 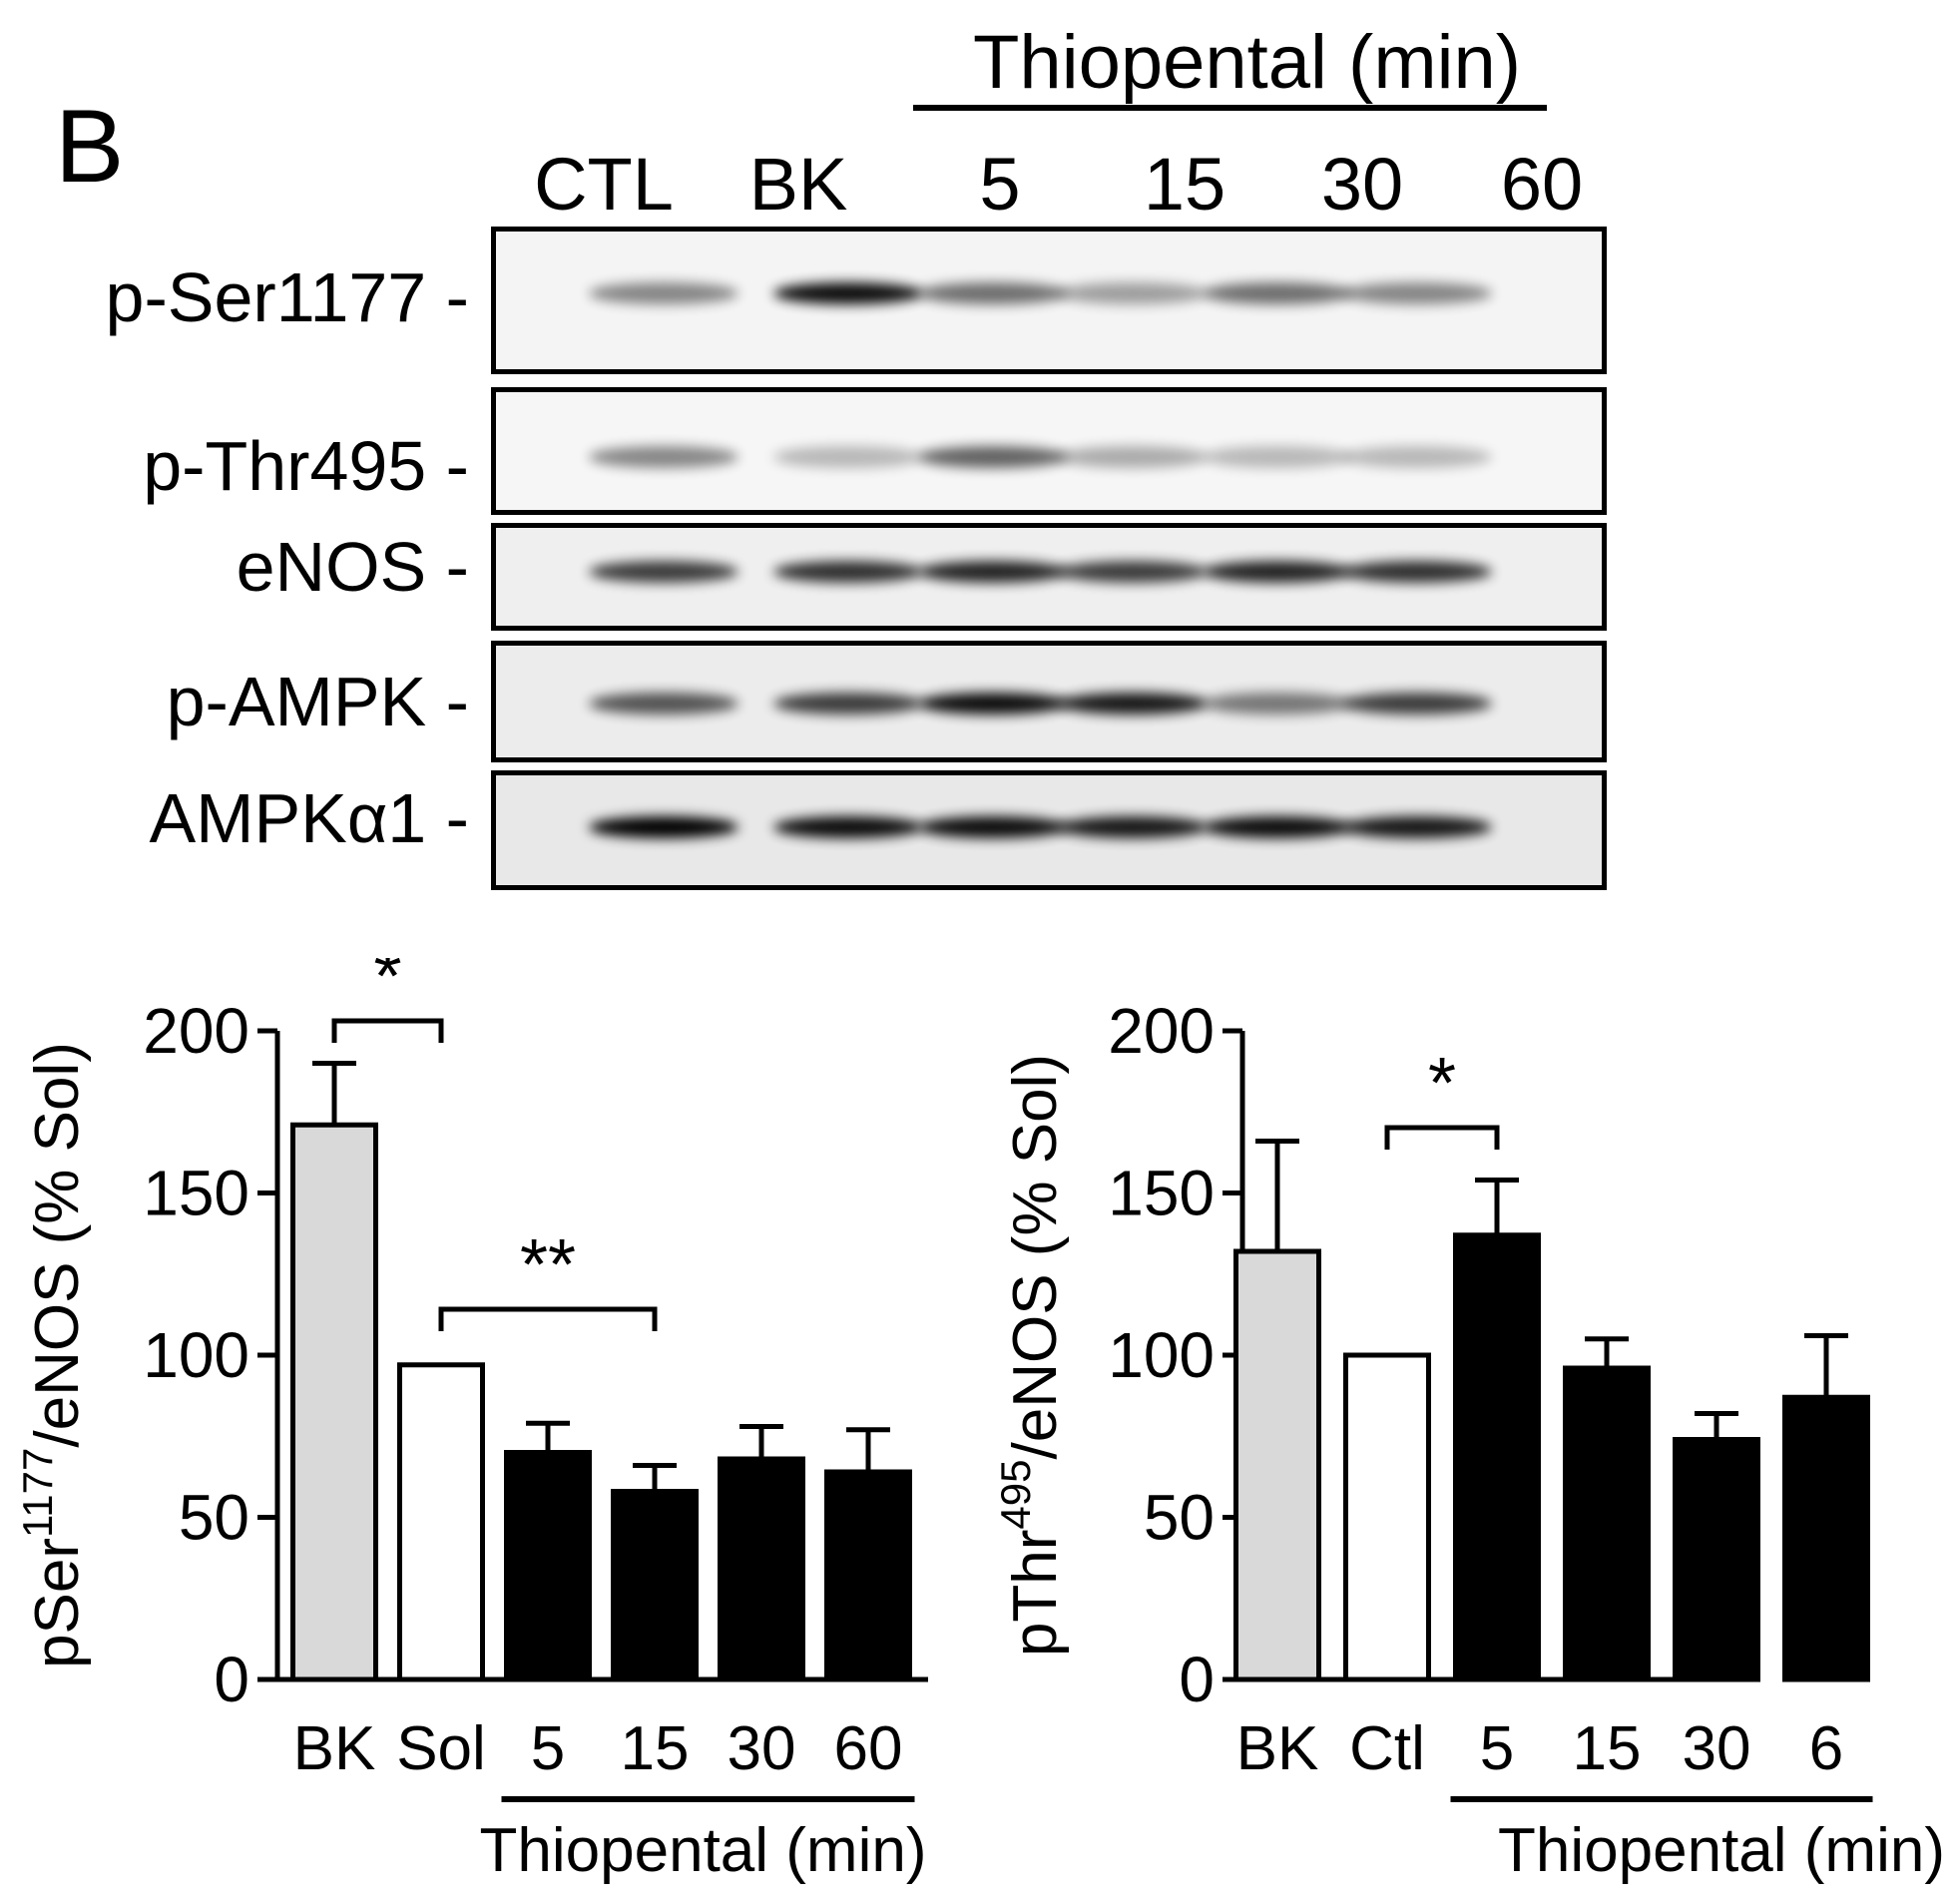 I want to click on y-axis-label-text: pSer, so click(x=58, y=1603).